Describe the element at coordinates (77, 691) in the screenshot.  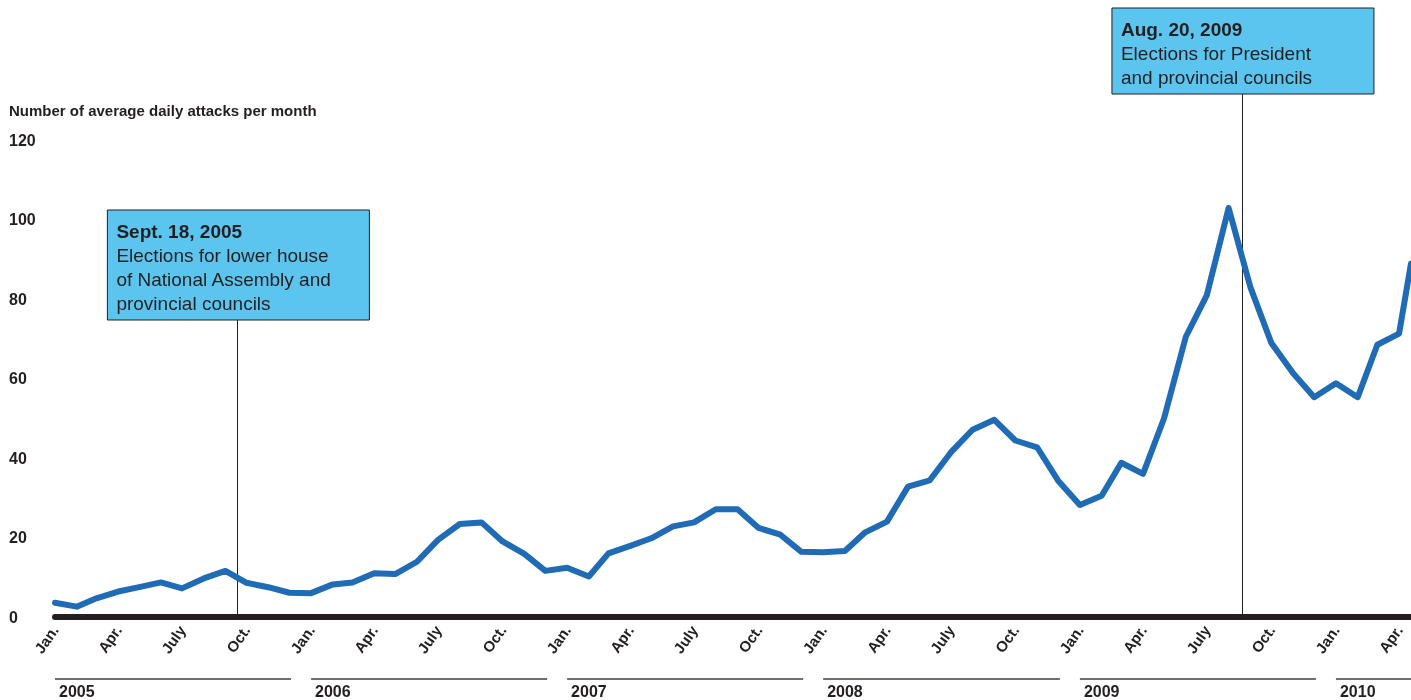
I see `text: 2005` at that location.